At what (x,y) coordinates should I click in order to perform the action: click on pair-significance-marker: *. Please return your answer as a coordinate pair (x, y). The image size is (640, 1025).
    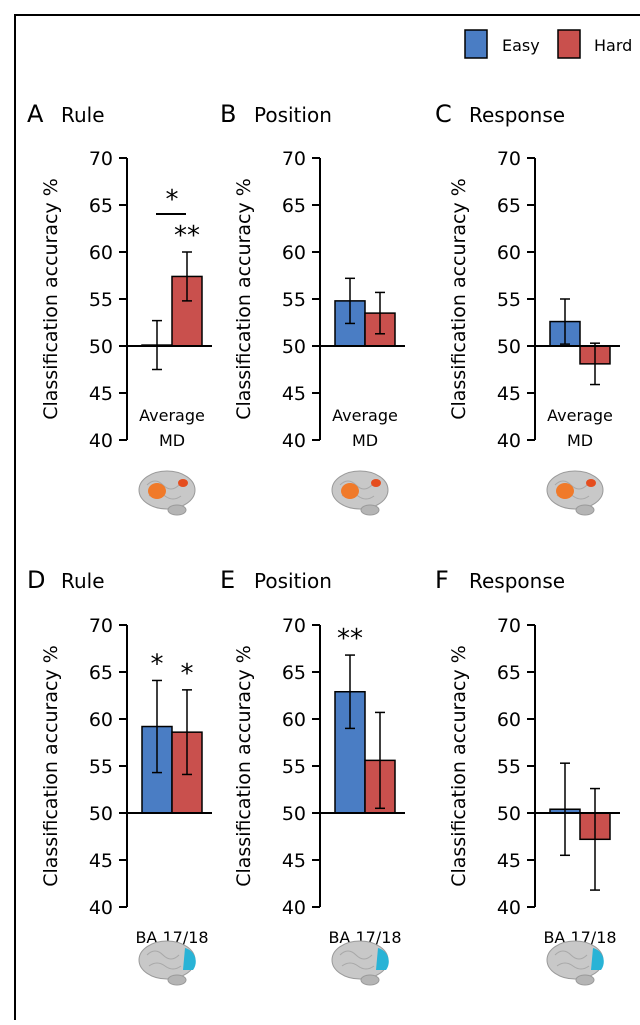
    Looking at the image, I should click on (172, 200).